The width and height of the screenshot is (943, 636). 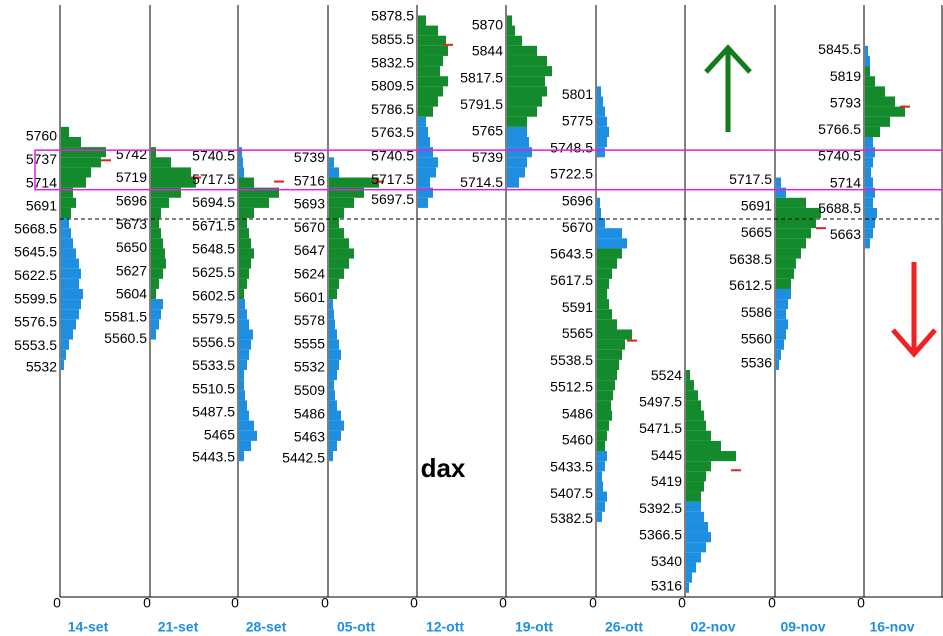 What do you see at coordinates (481, 182) in the screenshot?
I see `price-label: 5714.5` at bounding box center [481, 182].